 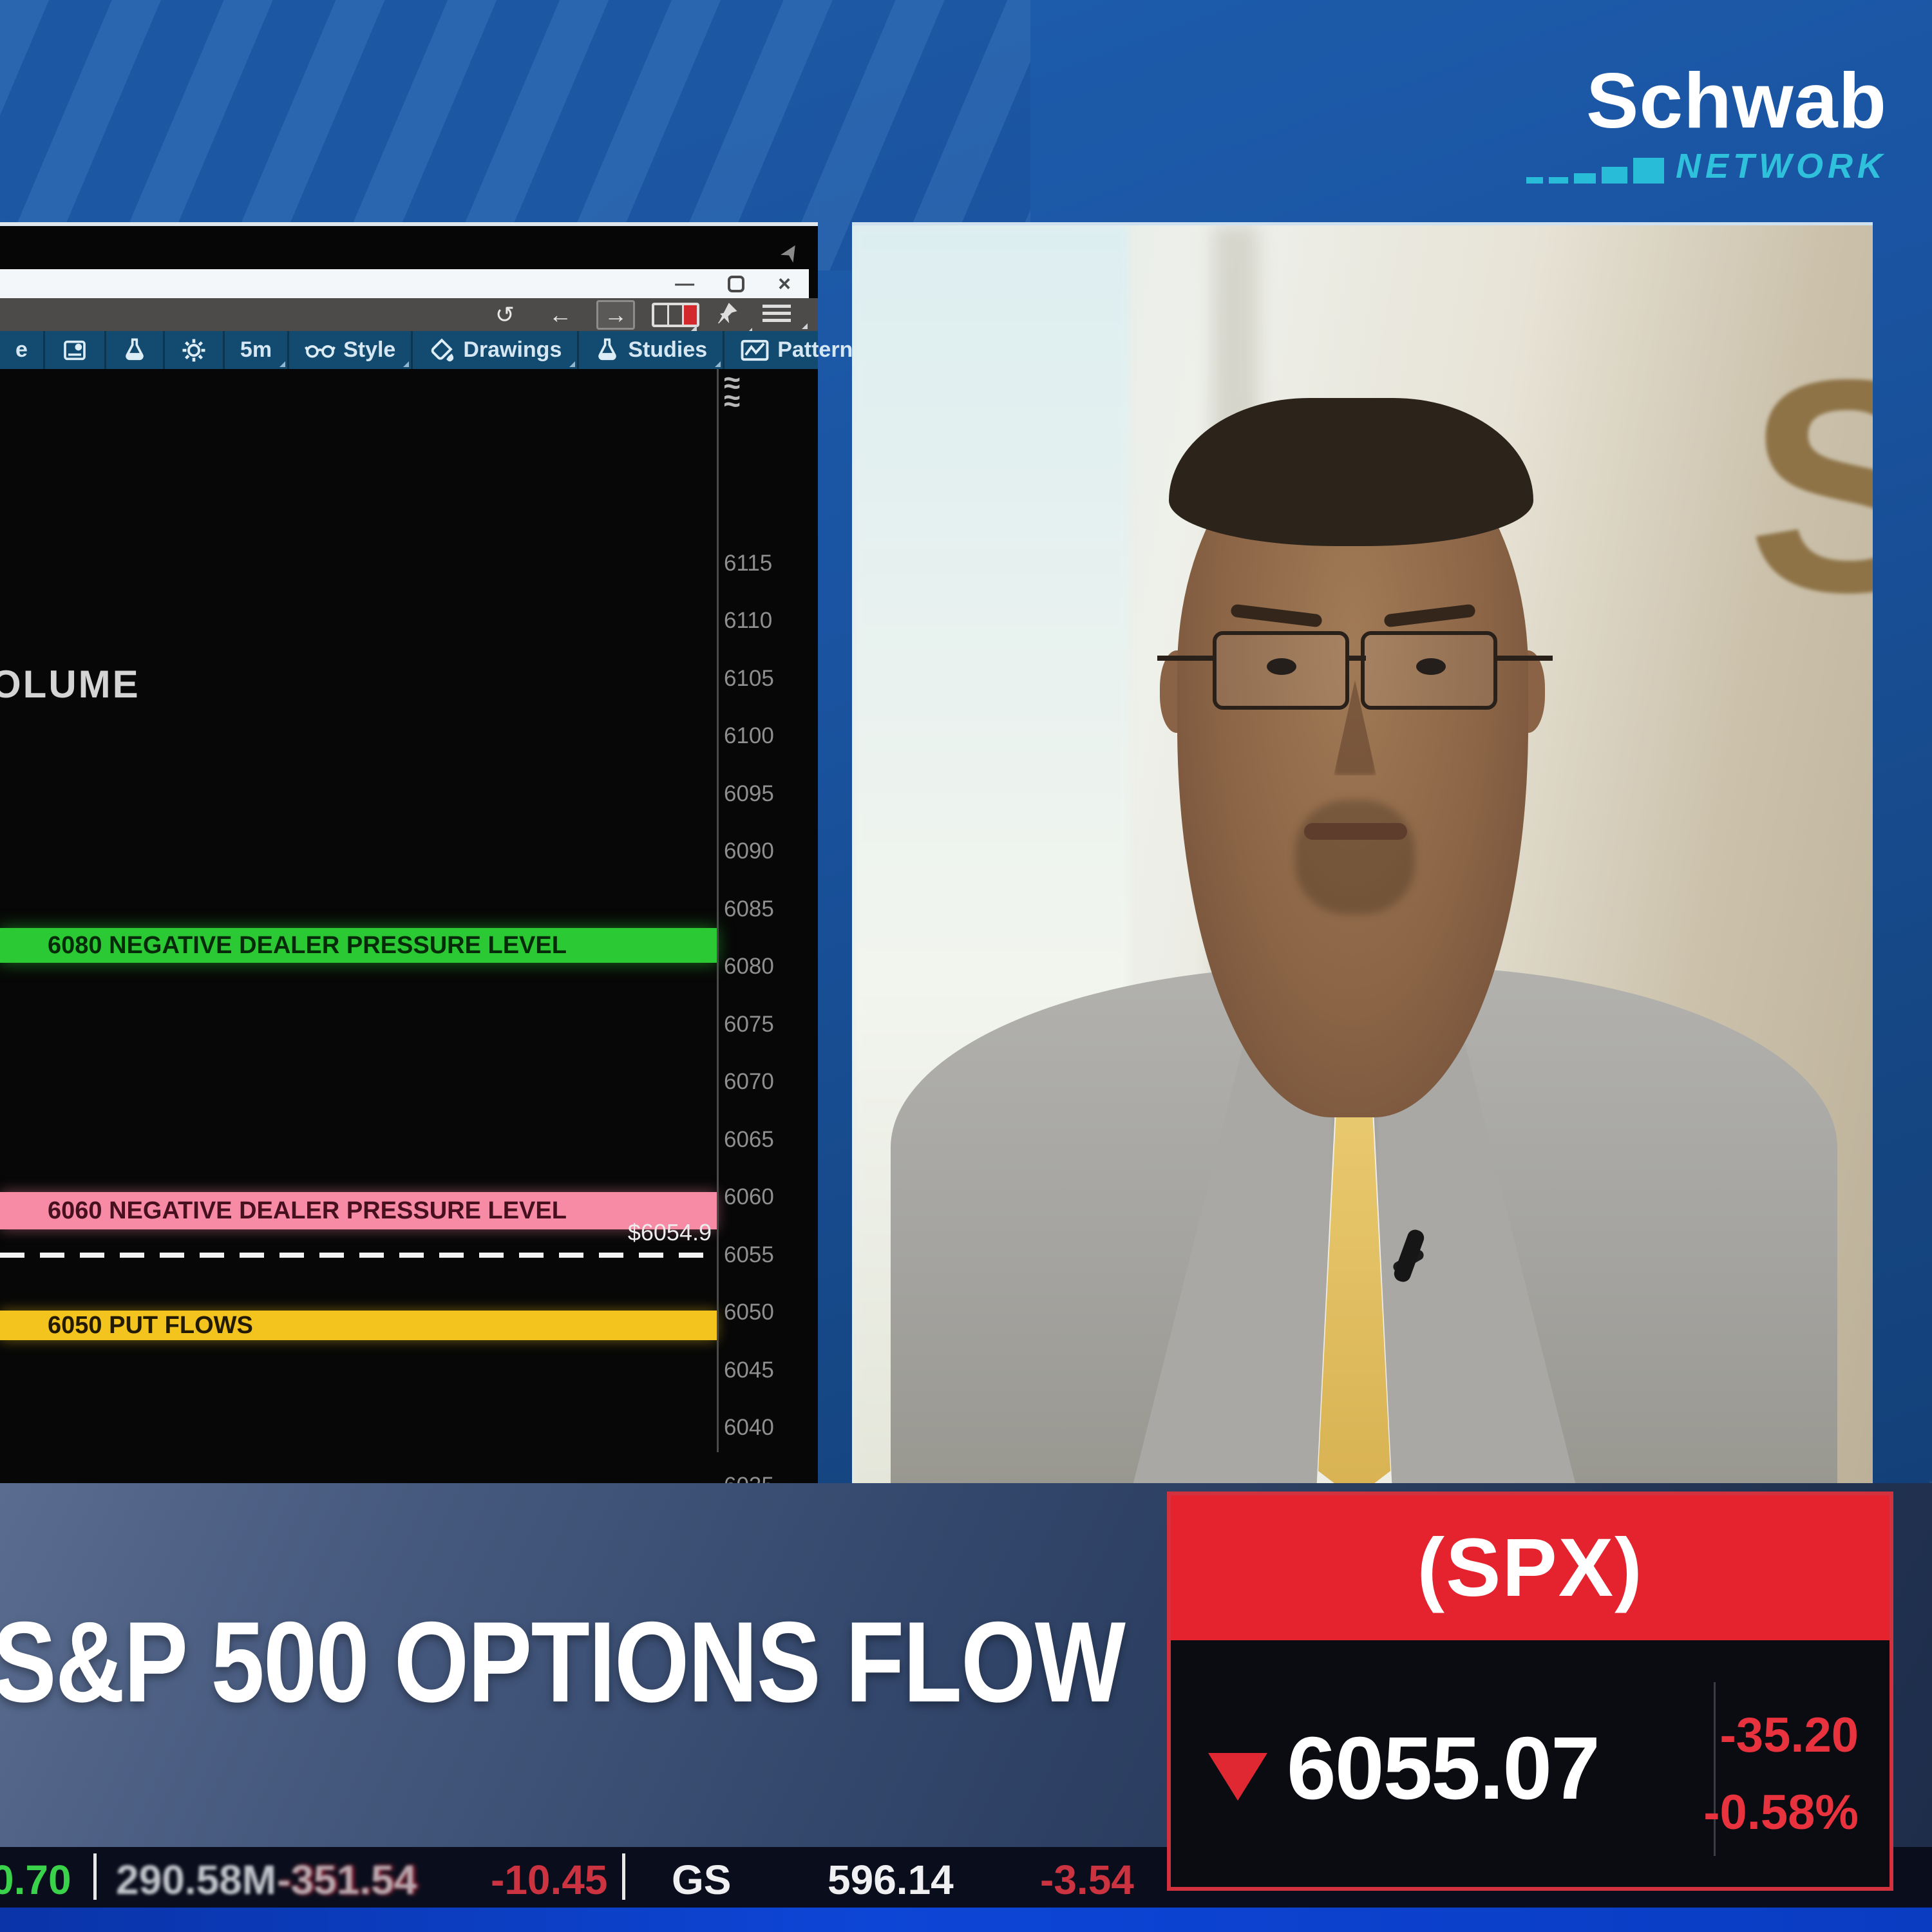 I want to click on guest-mouth, so click(x=1355, y=831).